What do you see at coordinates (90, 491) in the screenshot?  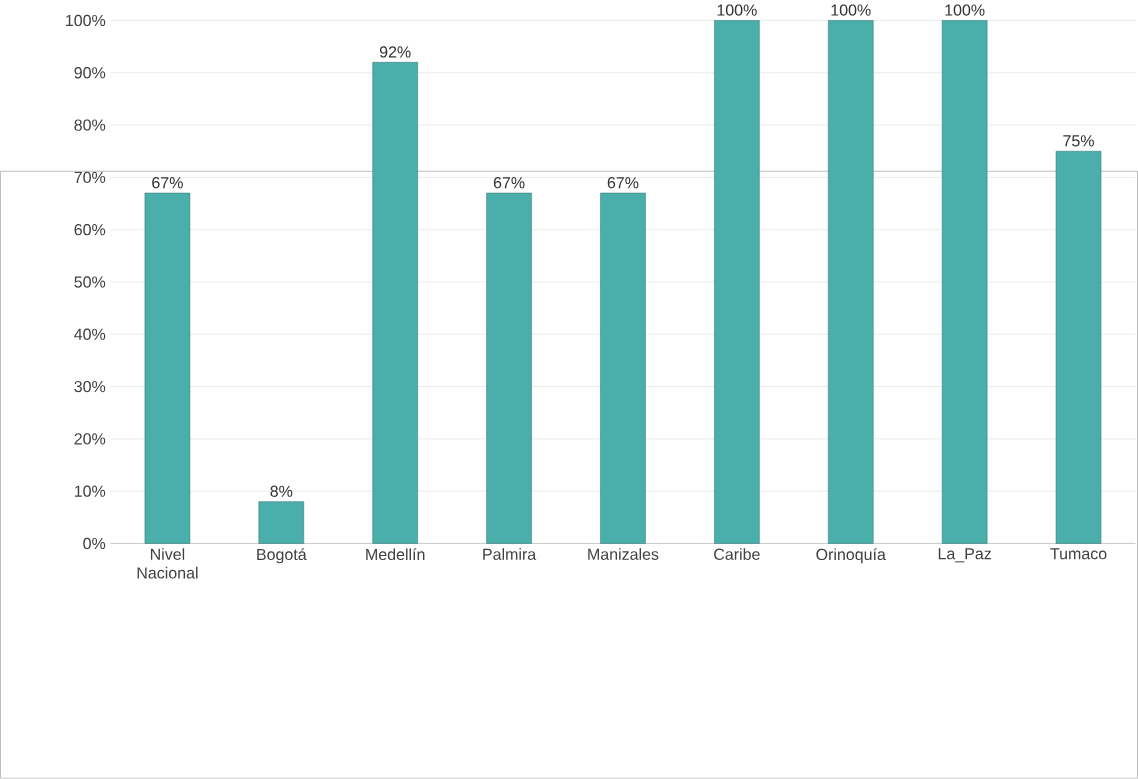 I see `y-tick-label: 10%` at bounding box center [90, 491].